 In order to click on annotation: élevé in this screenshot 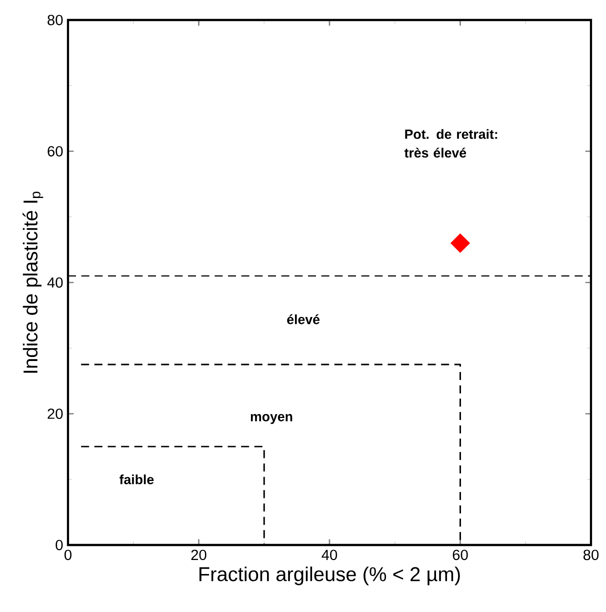, I will do `click(303, 319)`.